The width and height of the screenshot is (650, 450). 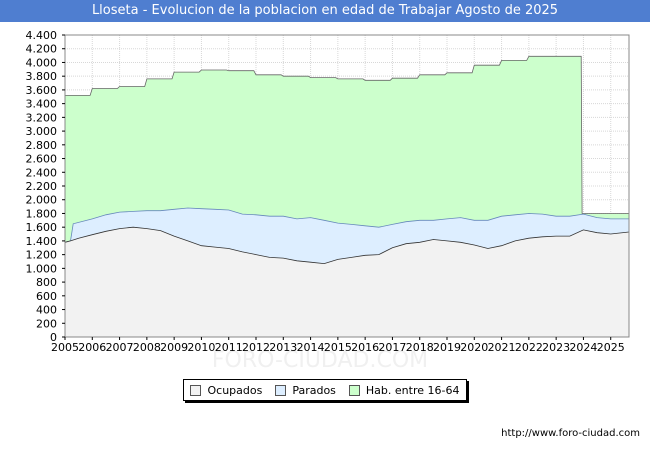 What do you see at coordinates (502, 347) in the screenshot?
I see `x-tick-label: 2021` at bounding box center [502, 347].